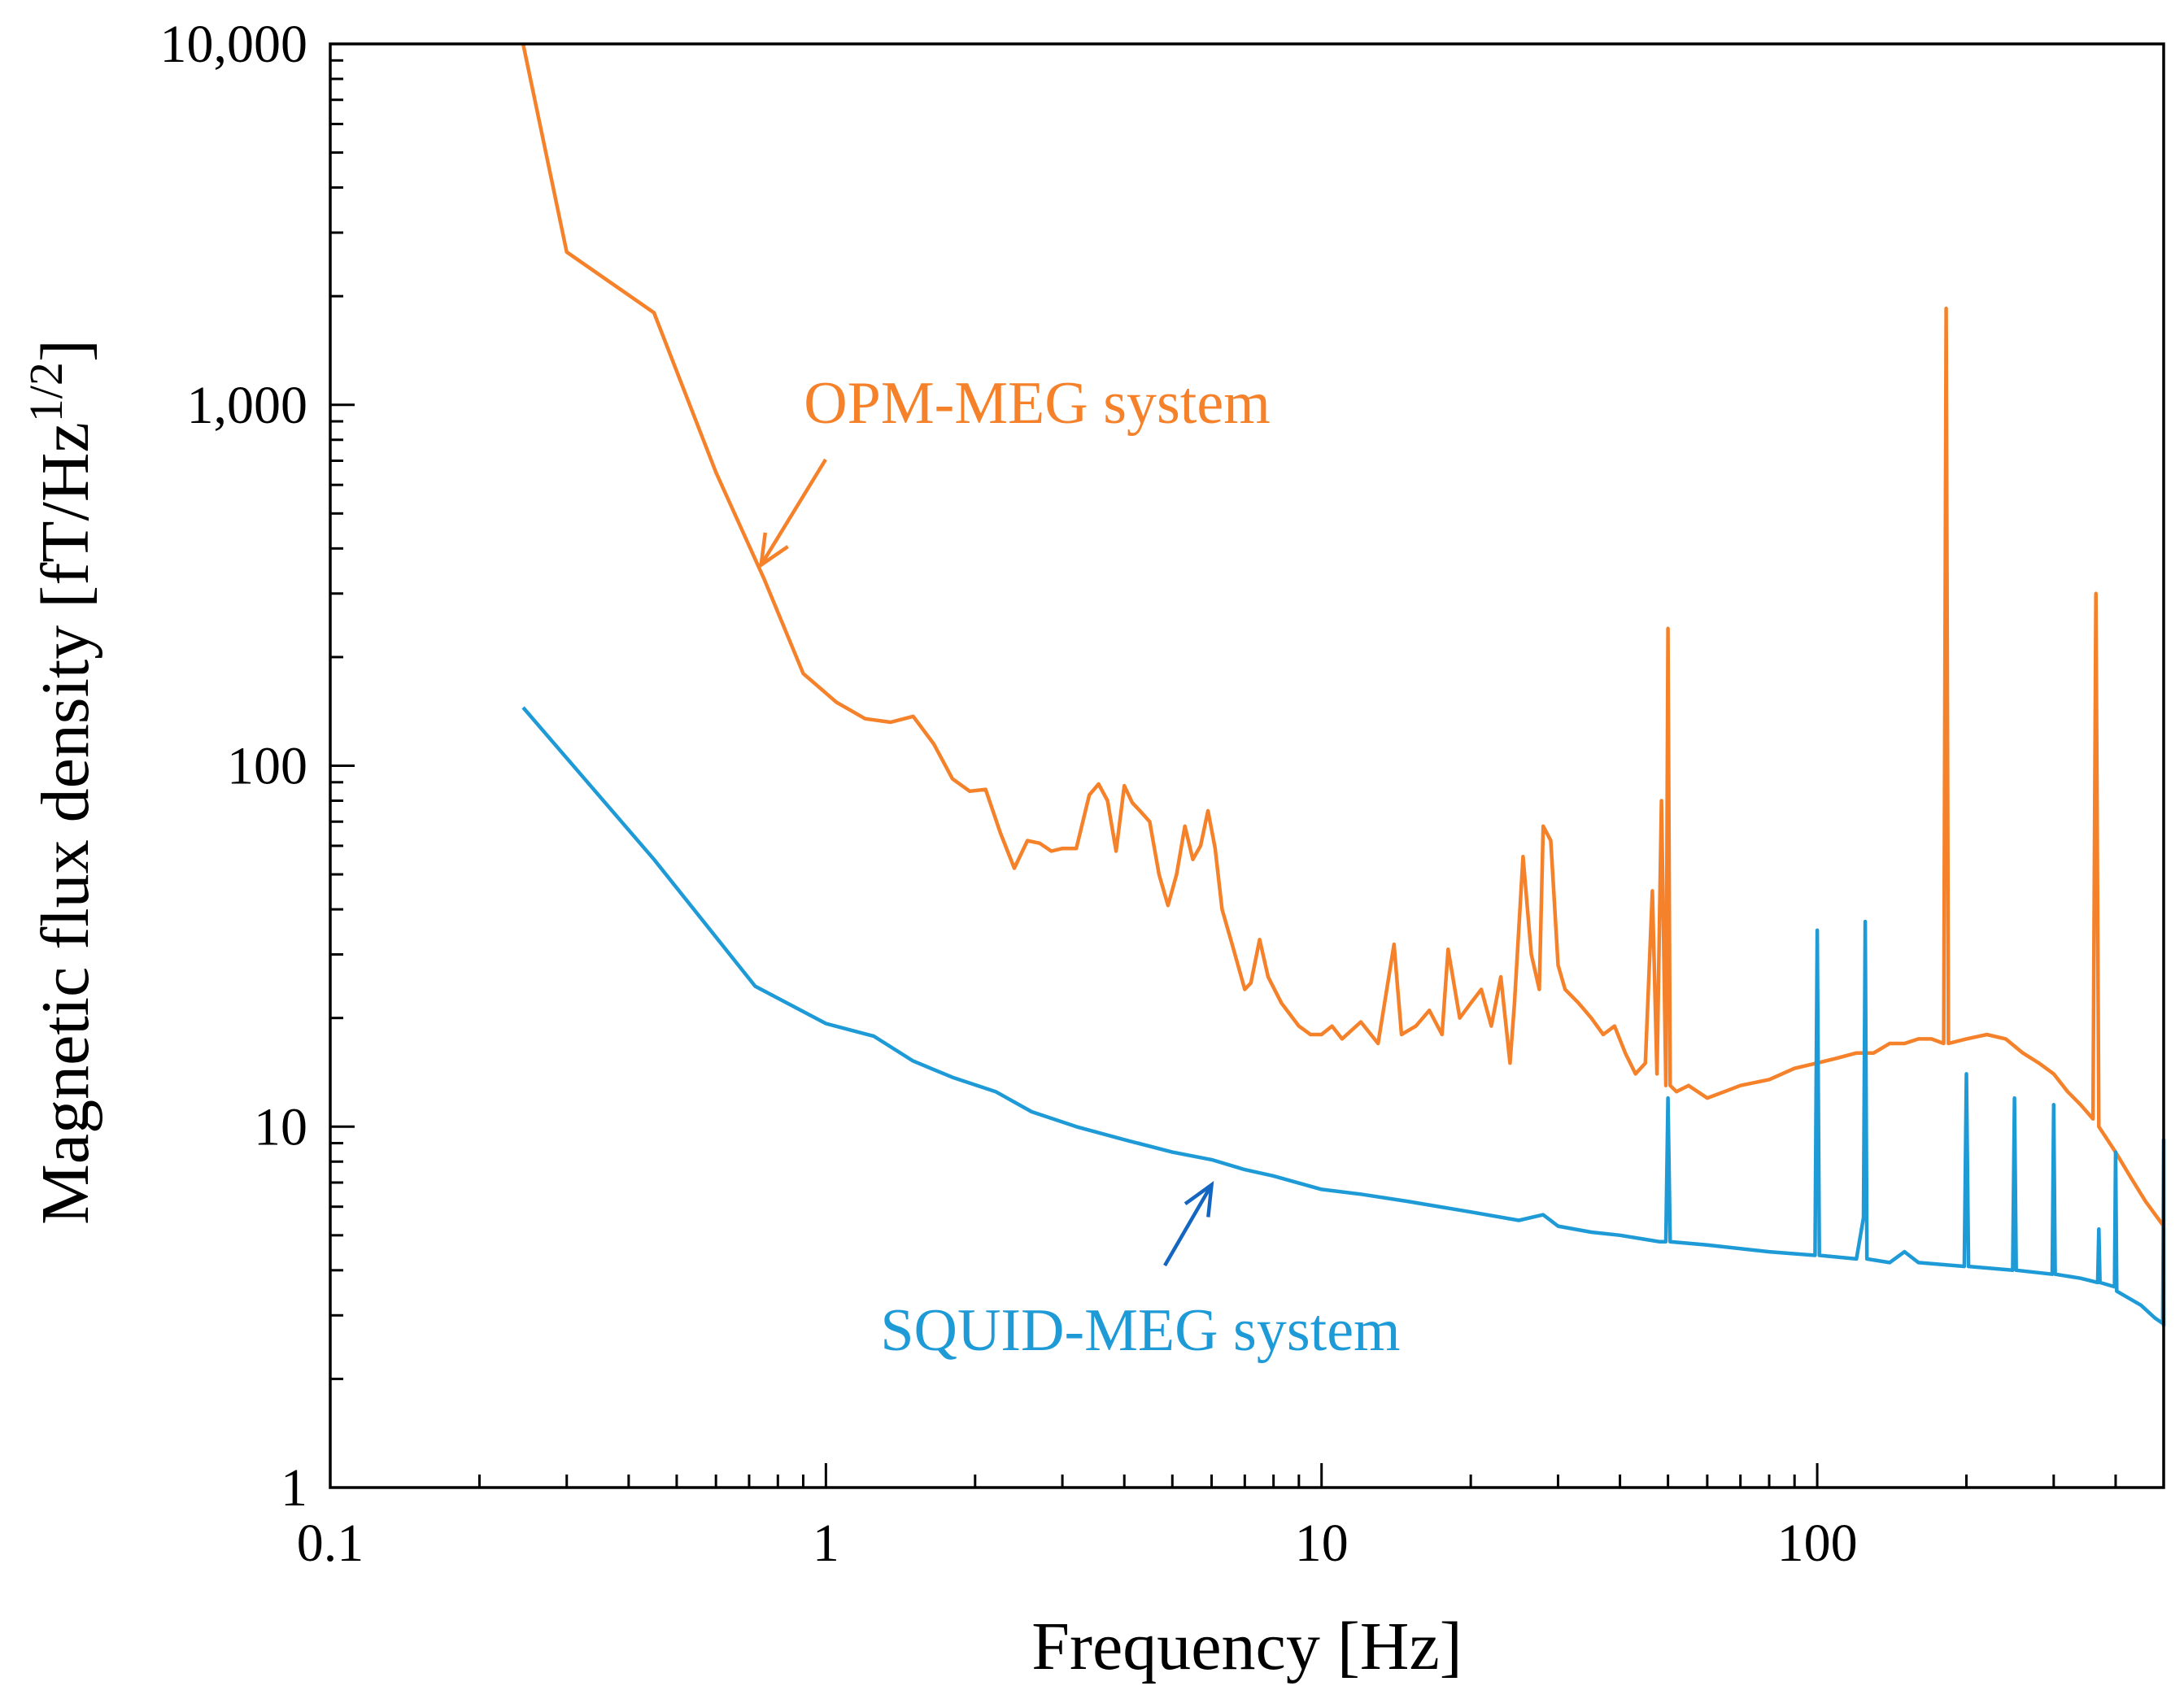 This screenshot has height=1699, width=2184. I want to click on x-axis-title: Frequency [Hz], so click(1247, 1646).